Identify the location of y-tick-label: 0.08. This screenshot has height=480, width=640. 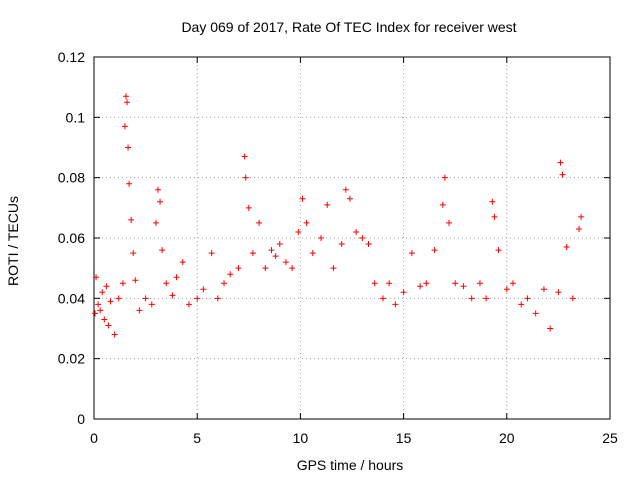
(71, 178).